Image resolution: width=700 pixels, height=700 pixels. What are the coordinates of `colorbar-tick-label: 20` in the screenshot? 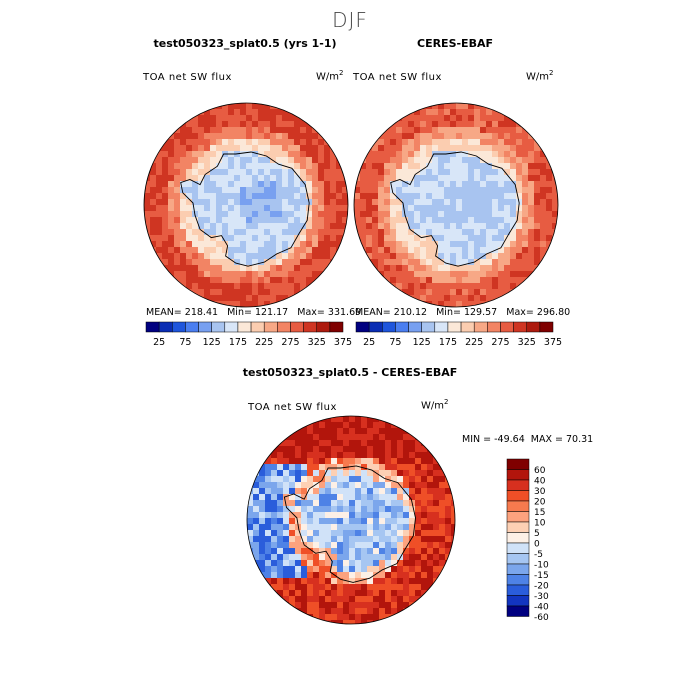 It's located at (540, 503).